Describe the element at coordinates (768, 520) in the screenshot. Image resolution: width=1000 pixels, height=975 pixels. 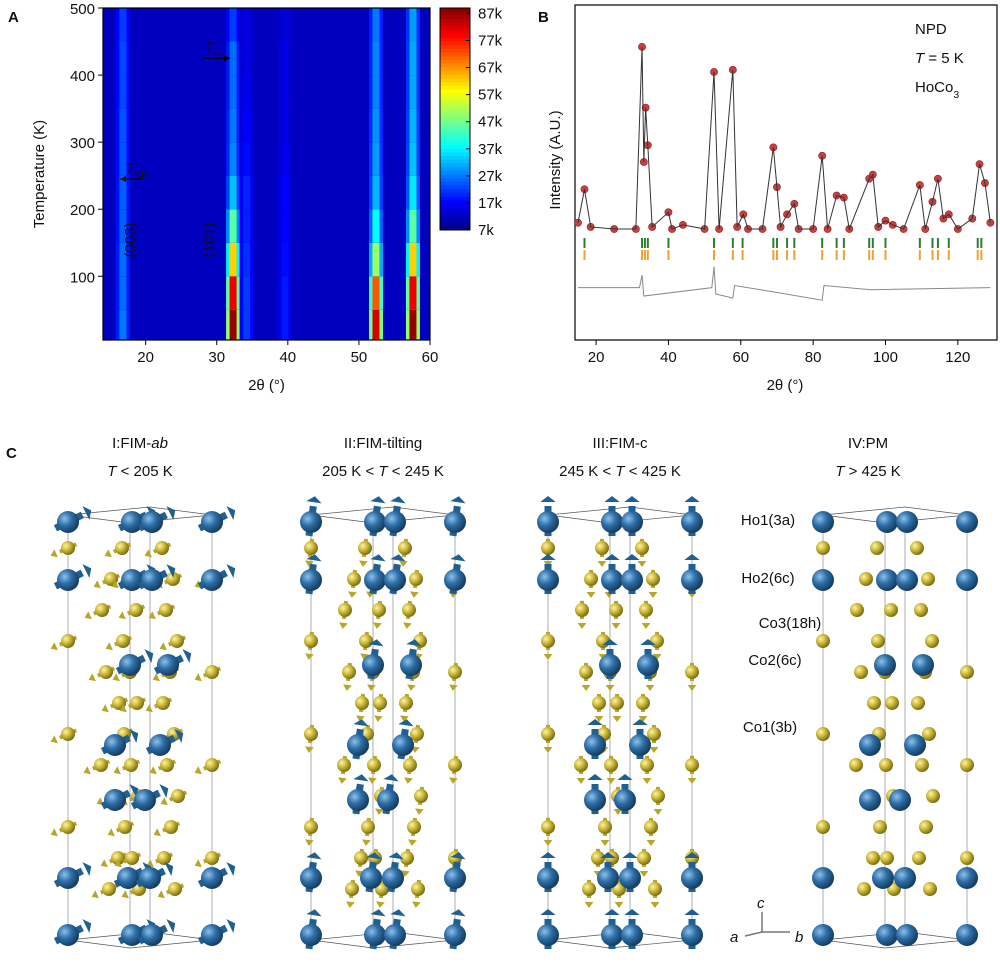
I see `site-label: Ho1(3a)` at that location.